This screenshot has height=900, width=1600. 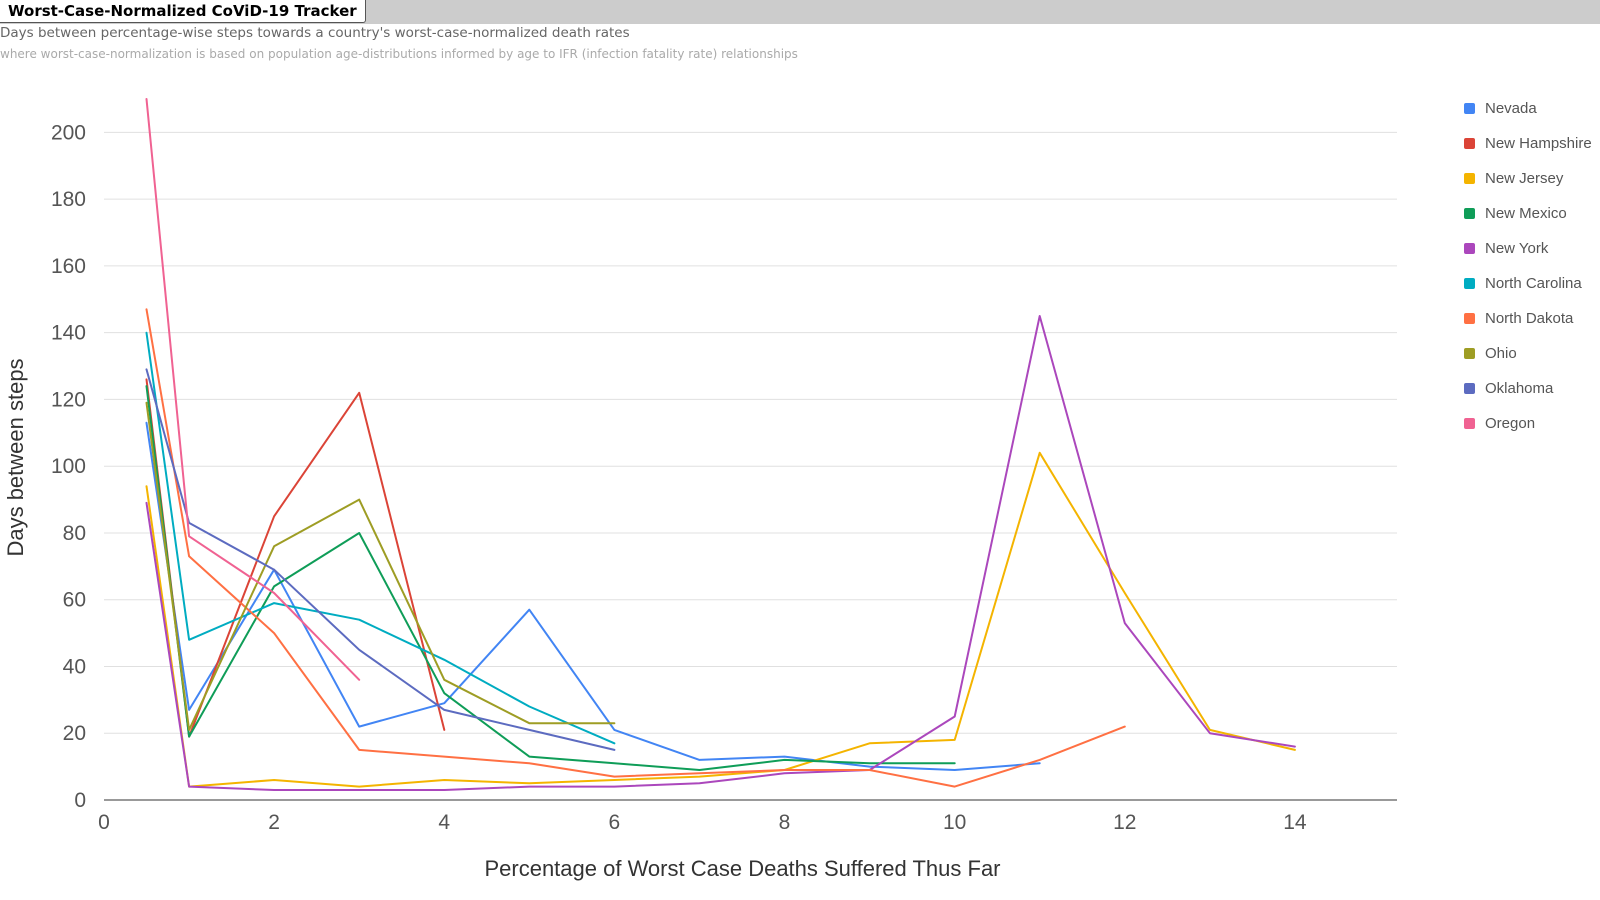 I want to click on legend-item-north-carolina: North Carolina, so click(x=1532, y=292).